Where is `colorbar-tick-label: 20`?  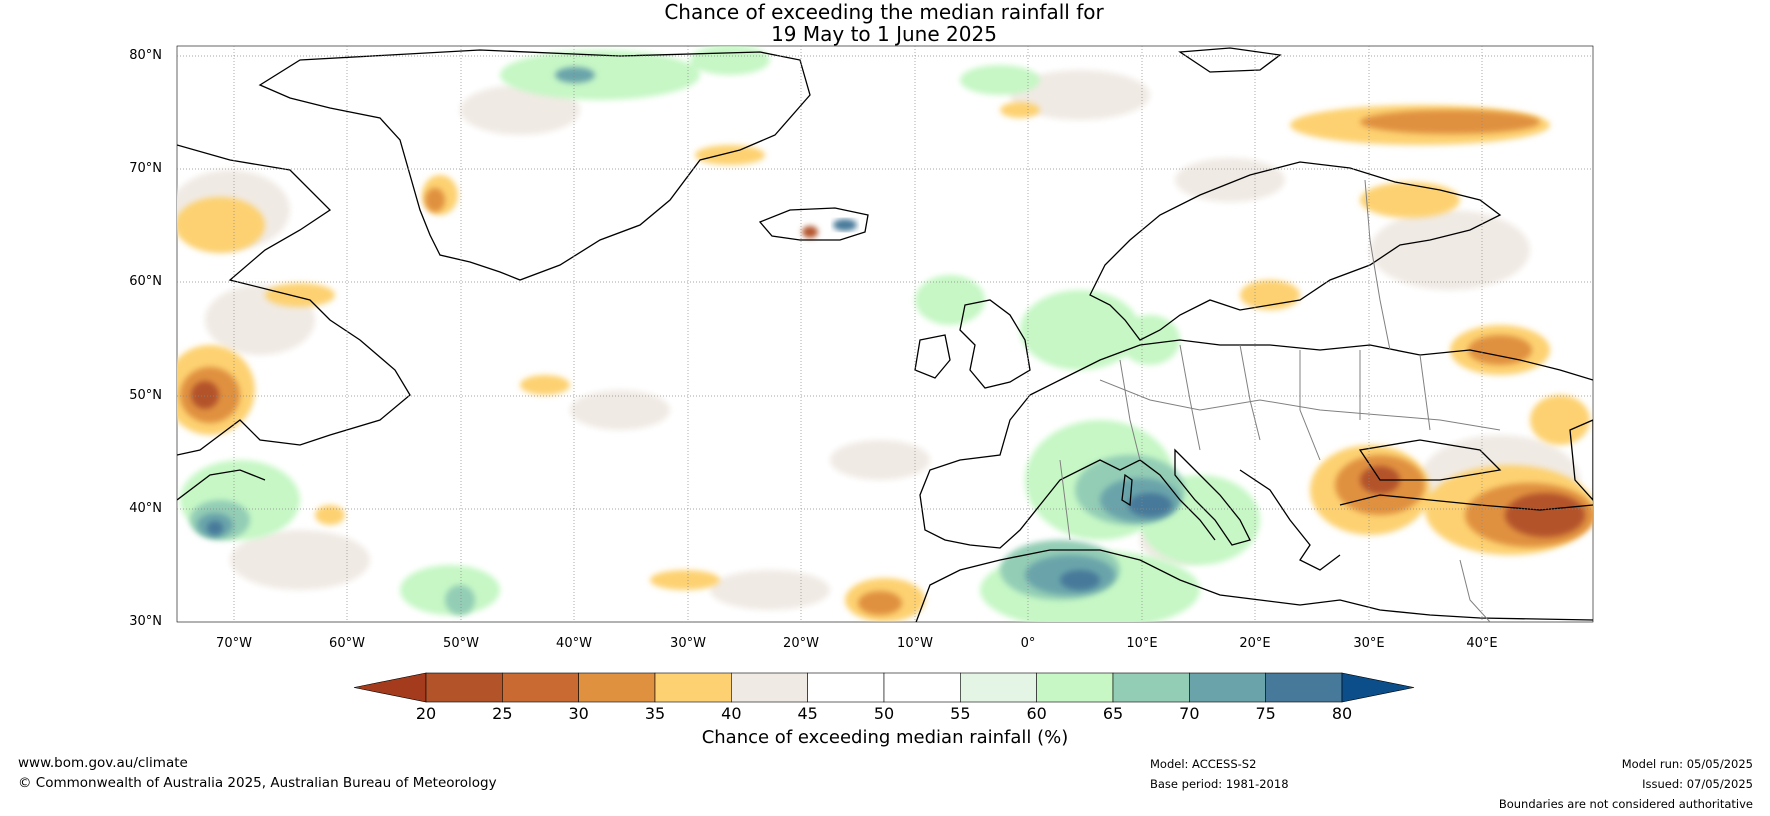
colorbar-tick-label: 20 is located at coordinates (426, 713).